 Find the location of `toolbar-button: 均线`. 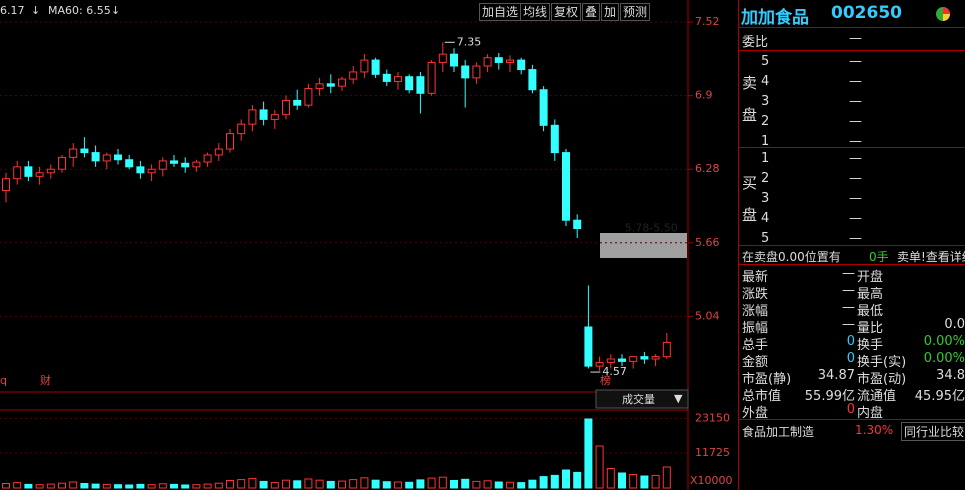

toolbar-button: 均线 is located at coordinates (535, 12).